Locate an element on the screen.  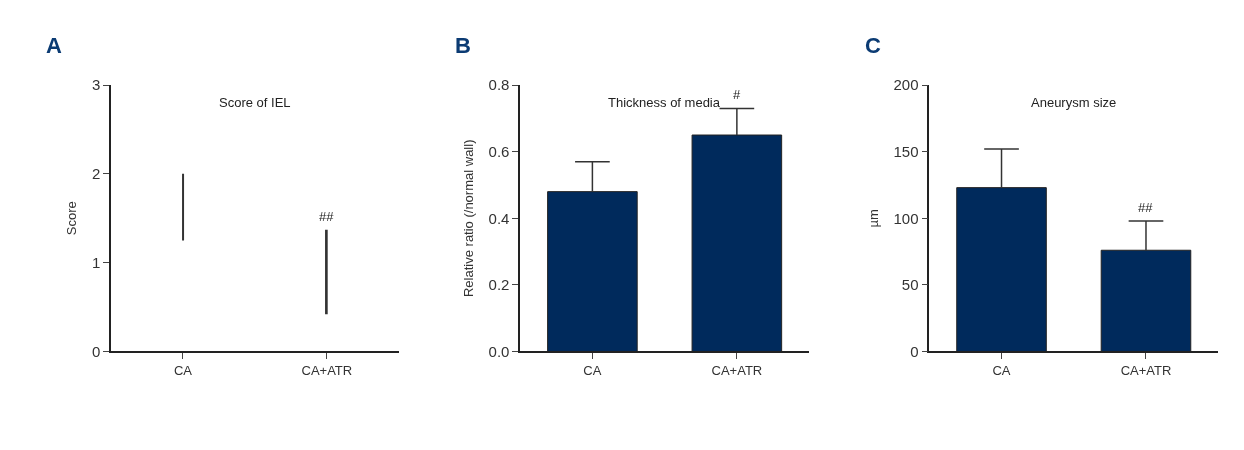
y-tick-label: 0.6 is located at coordinates (499, 151).